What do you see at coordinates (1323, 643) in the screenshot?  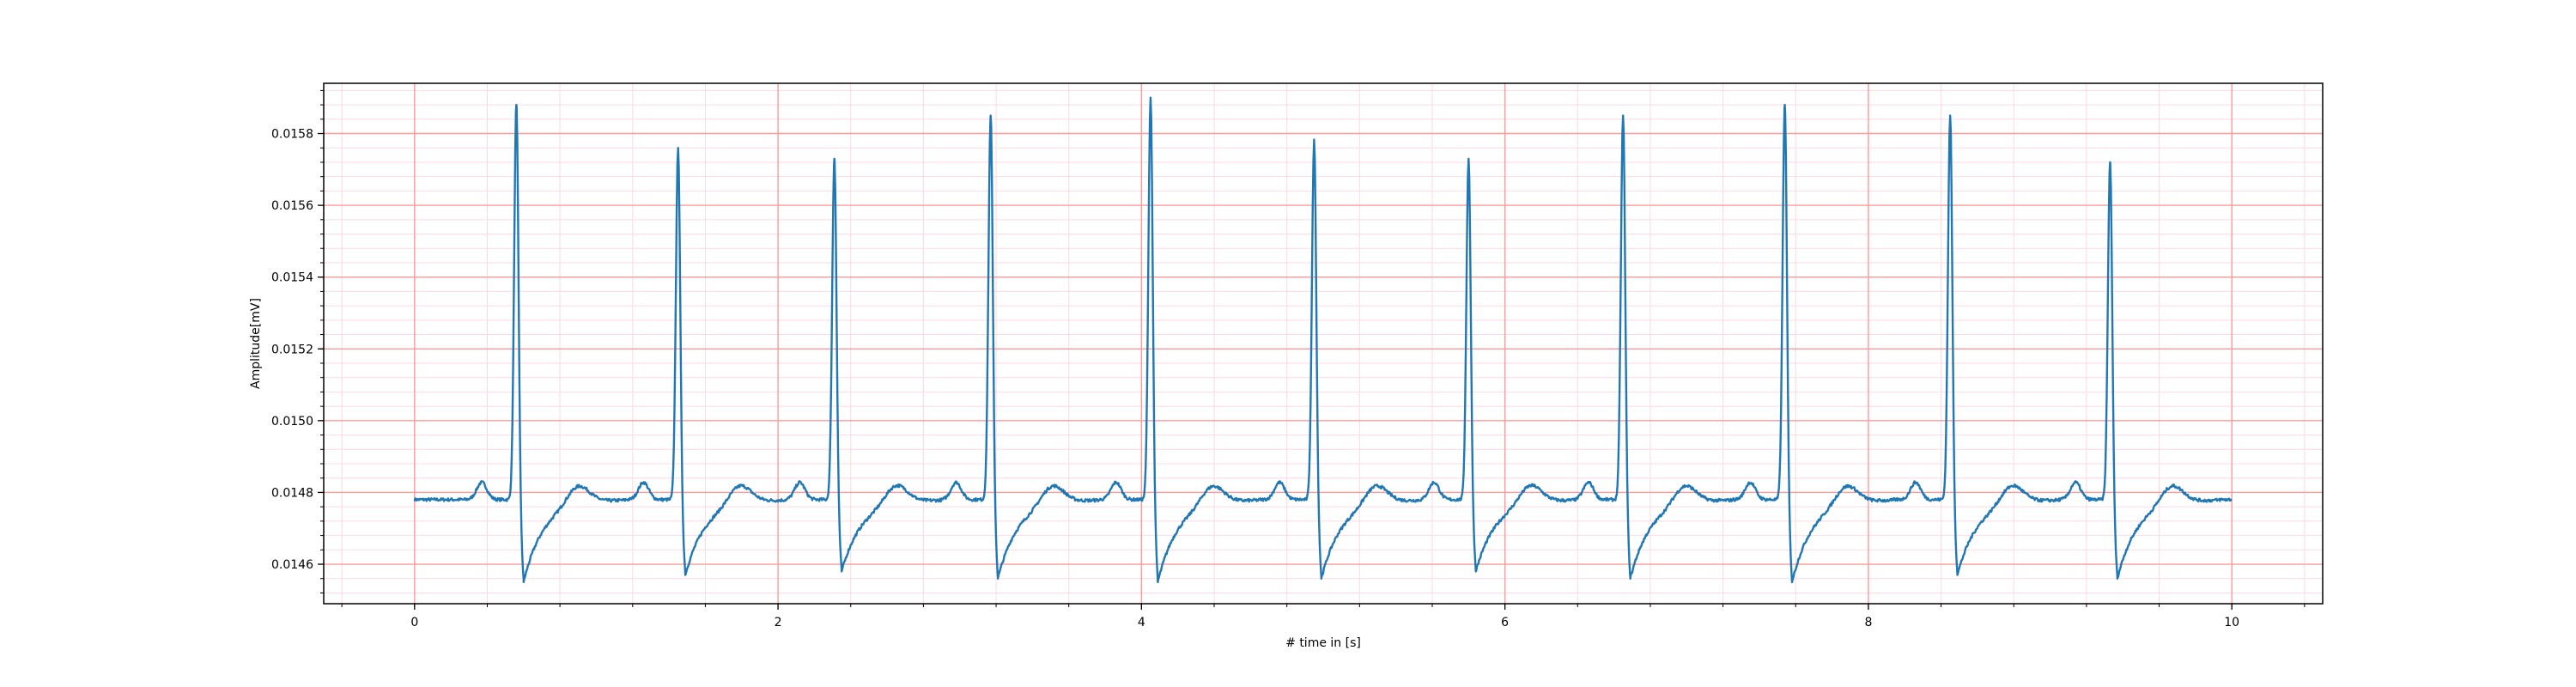 I see `x-axis-label: # time in [s]` at bounding box center [1323, 643].